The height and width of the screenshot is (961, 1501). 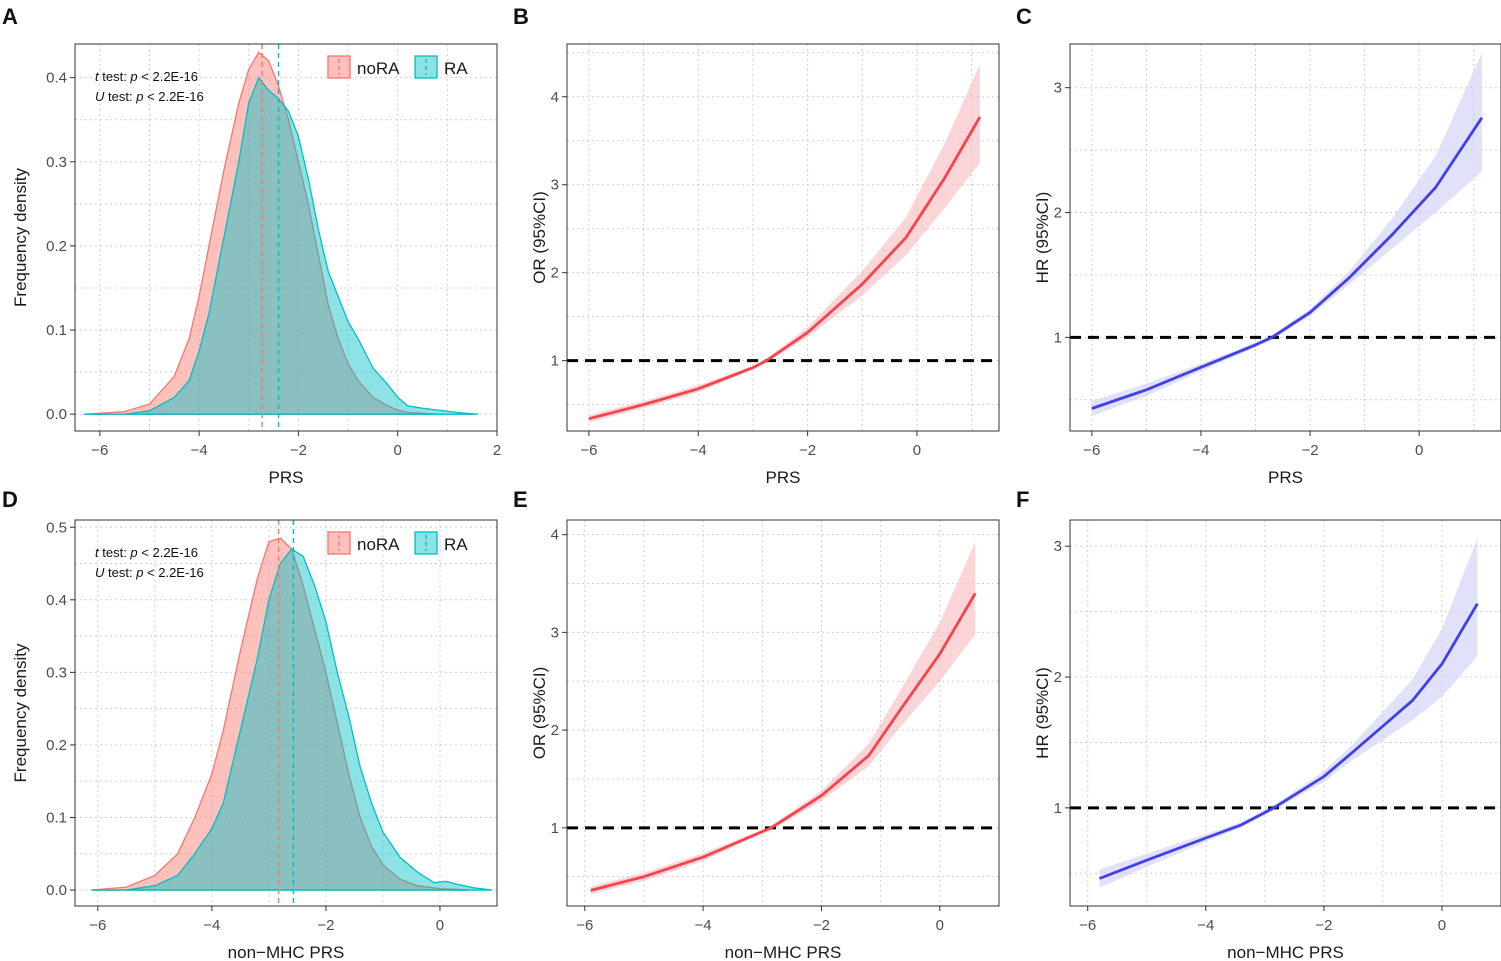 What do you see at coordinates (555, 535) in the screenshot?
I see `y-tick-label: 4` at bounding box center [555, 535].